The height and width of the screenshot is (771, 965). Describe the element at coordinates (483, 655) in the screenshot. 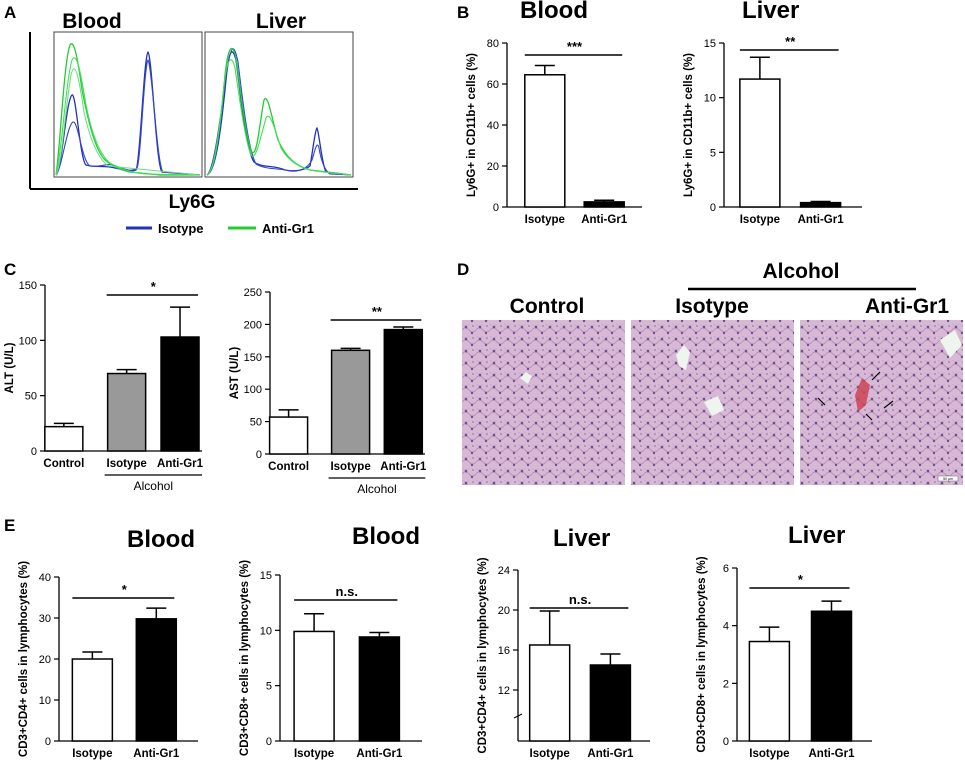

I see `y-axis-label: CD3+CD4+ cells in lymphocytes (%)` at that location.